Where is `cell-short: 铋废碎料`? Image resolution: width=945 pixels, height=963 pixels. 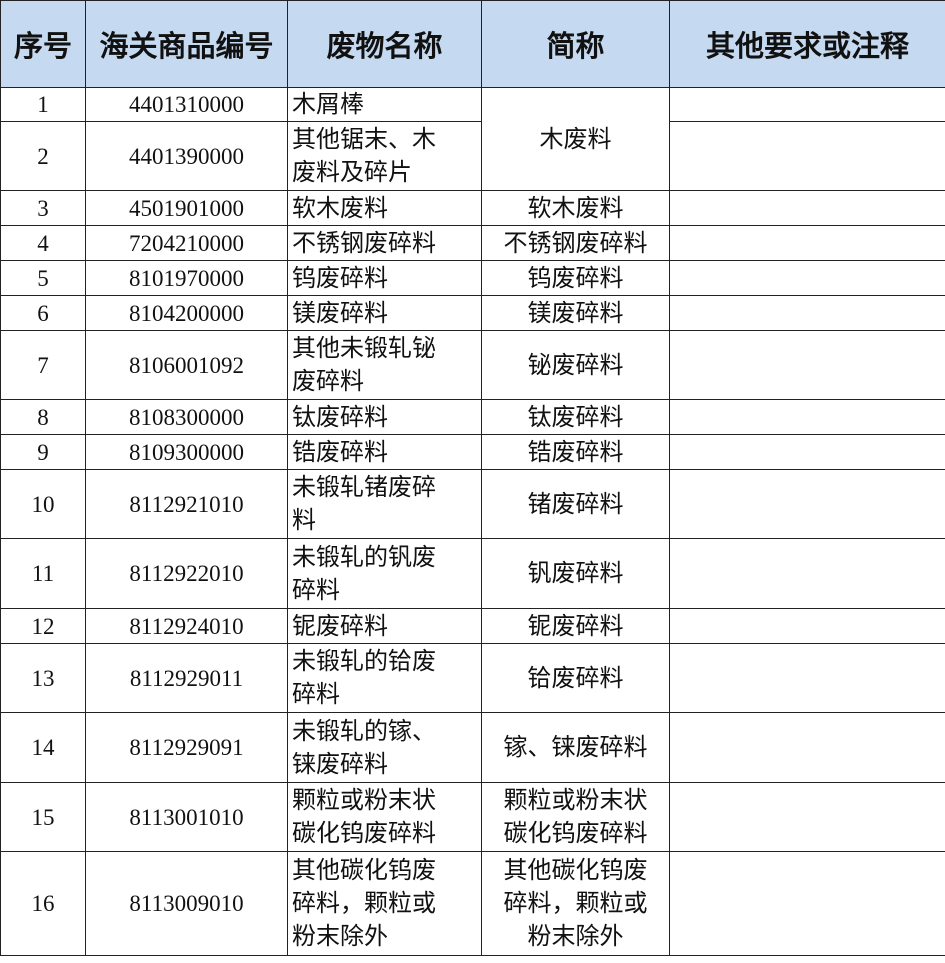
cell-short: 铋废碎料 is located at coordinates (575, 365).